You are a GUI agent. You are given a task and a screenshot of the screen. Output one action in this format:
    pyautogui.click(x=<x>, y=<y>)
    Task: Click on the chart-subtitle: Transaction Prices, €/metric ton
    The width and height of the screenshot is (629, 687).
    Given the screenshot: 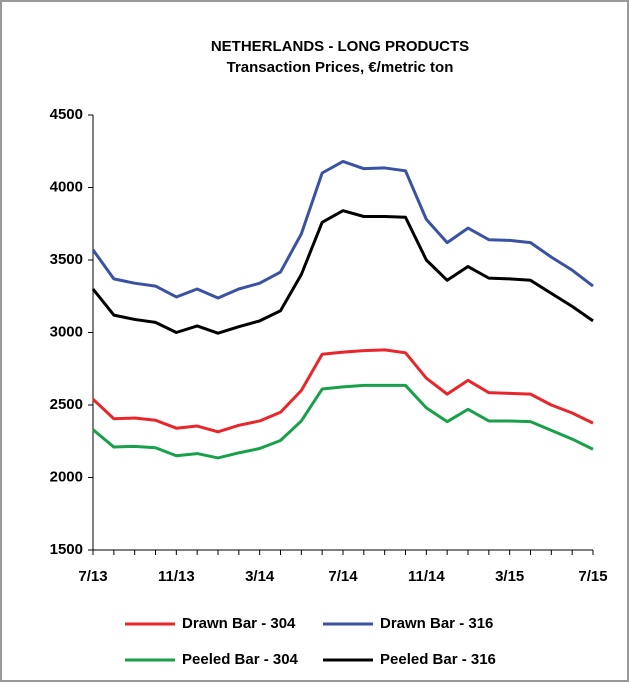 What is the action you would take?
    pyautogui.click(x=340, y=67)
    